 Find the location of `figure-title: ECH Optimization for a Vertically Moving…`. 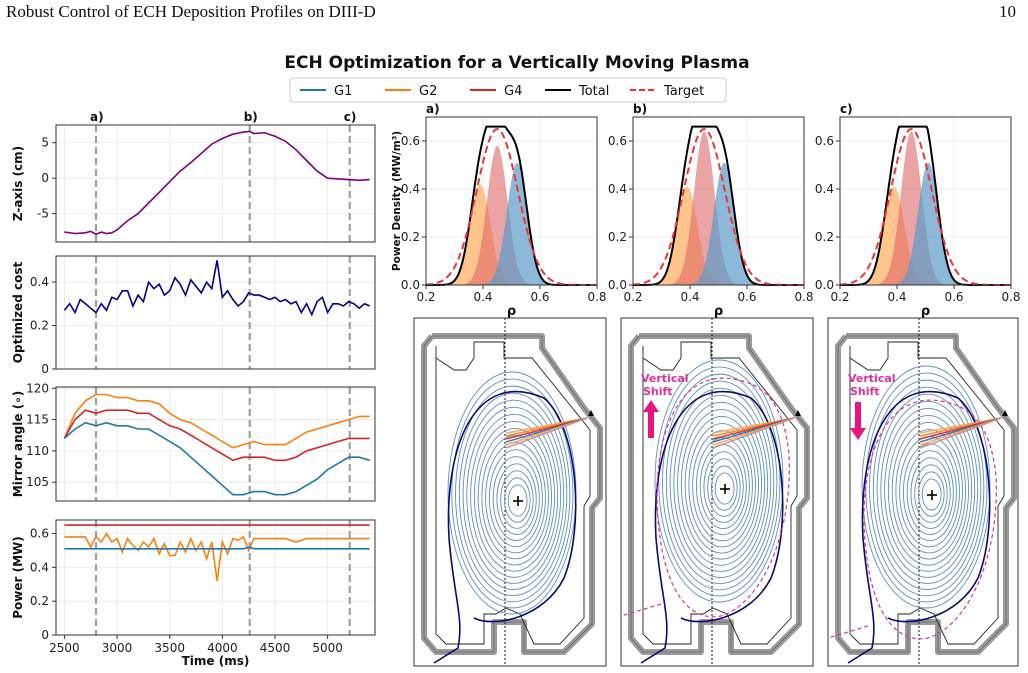

figure-title: ECH Optimization for a Vertically Moving… is located at coordinates (516, 63).